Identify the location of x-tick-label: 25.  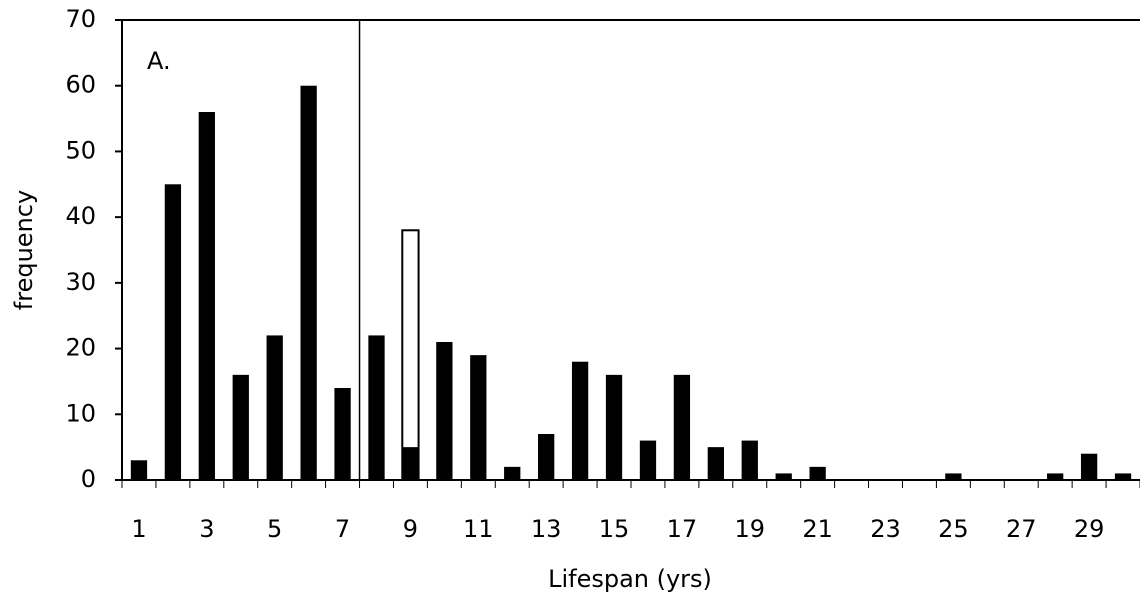
(953, 529).